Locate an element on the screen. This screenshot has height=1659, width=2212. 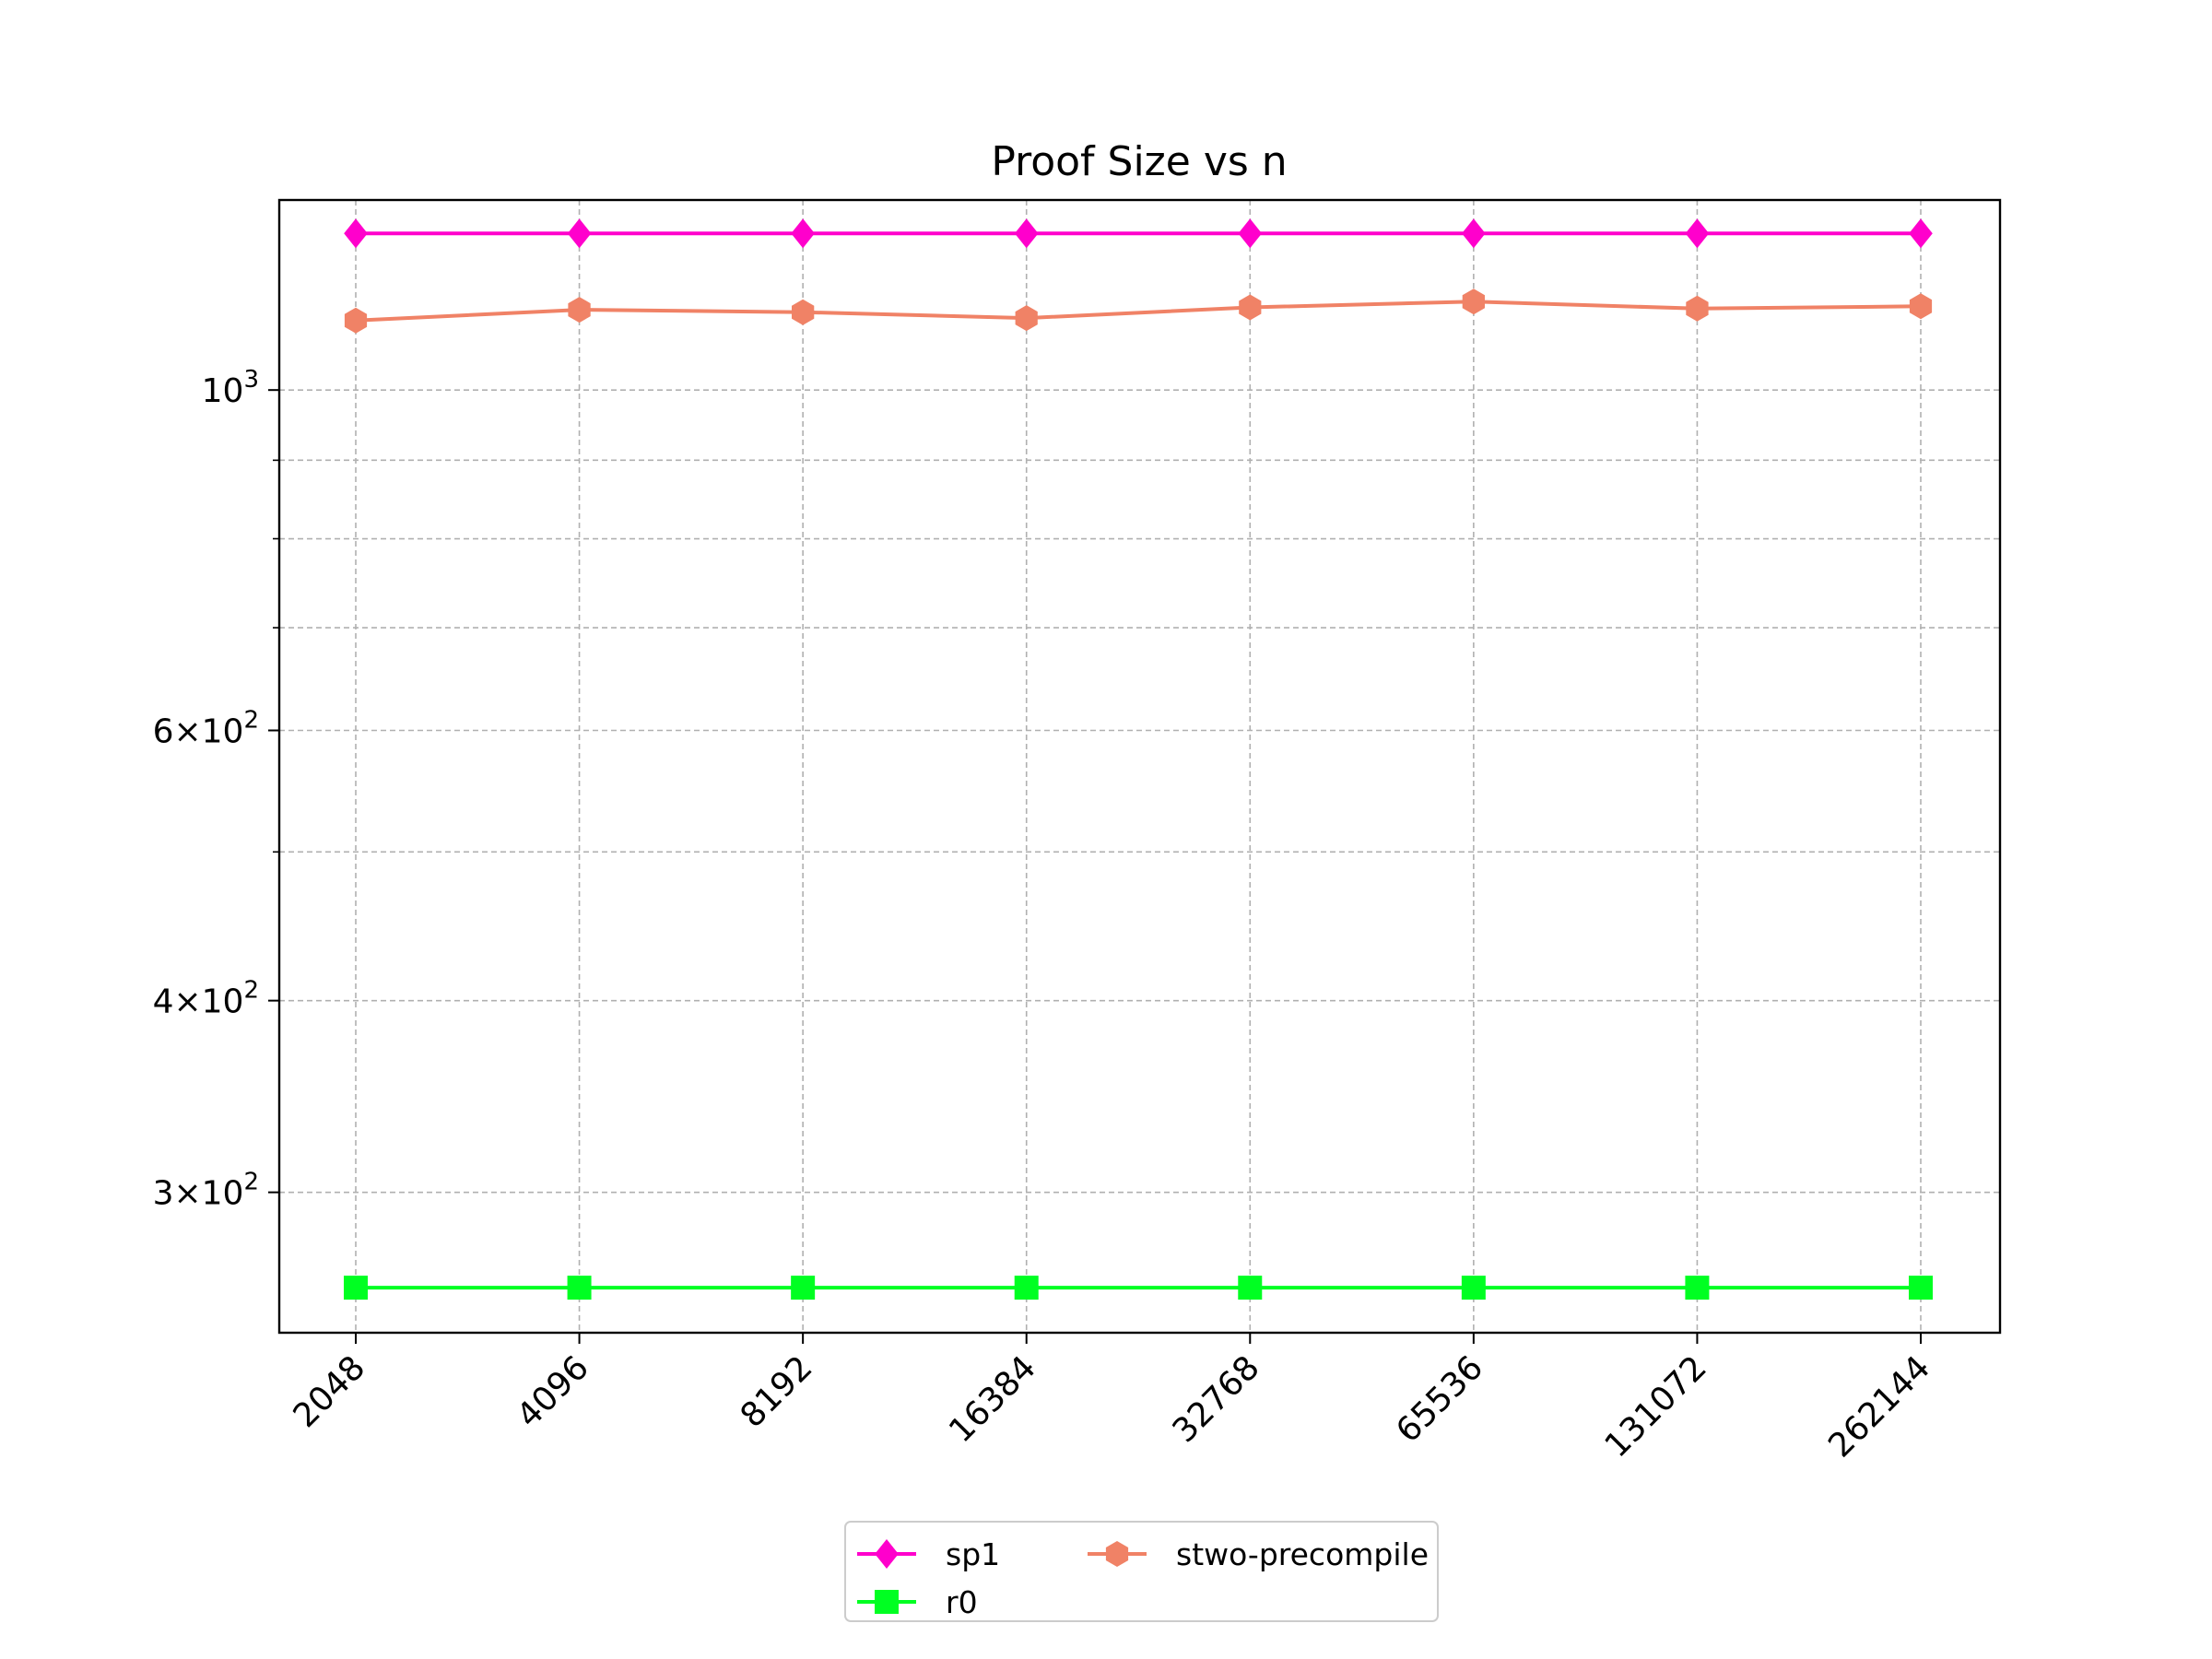
legend-label: r0 is located at coordinates (962, 1602).